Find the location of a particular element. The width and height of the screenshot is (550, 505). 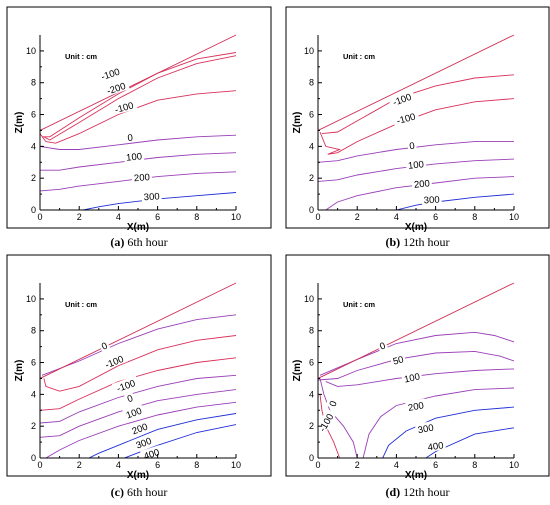

contour-label: 50 is located at coordinates (398, 360).